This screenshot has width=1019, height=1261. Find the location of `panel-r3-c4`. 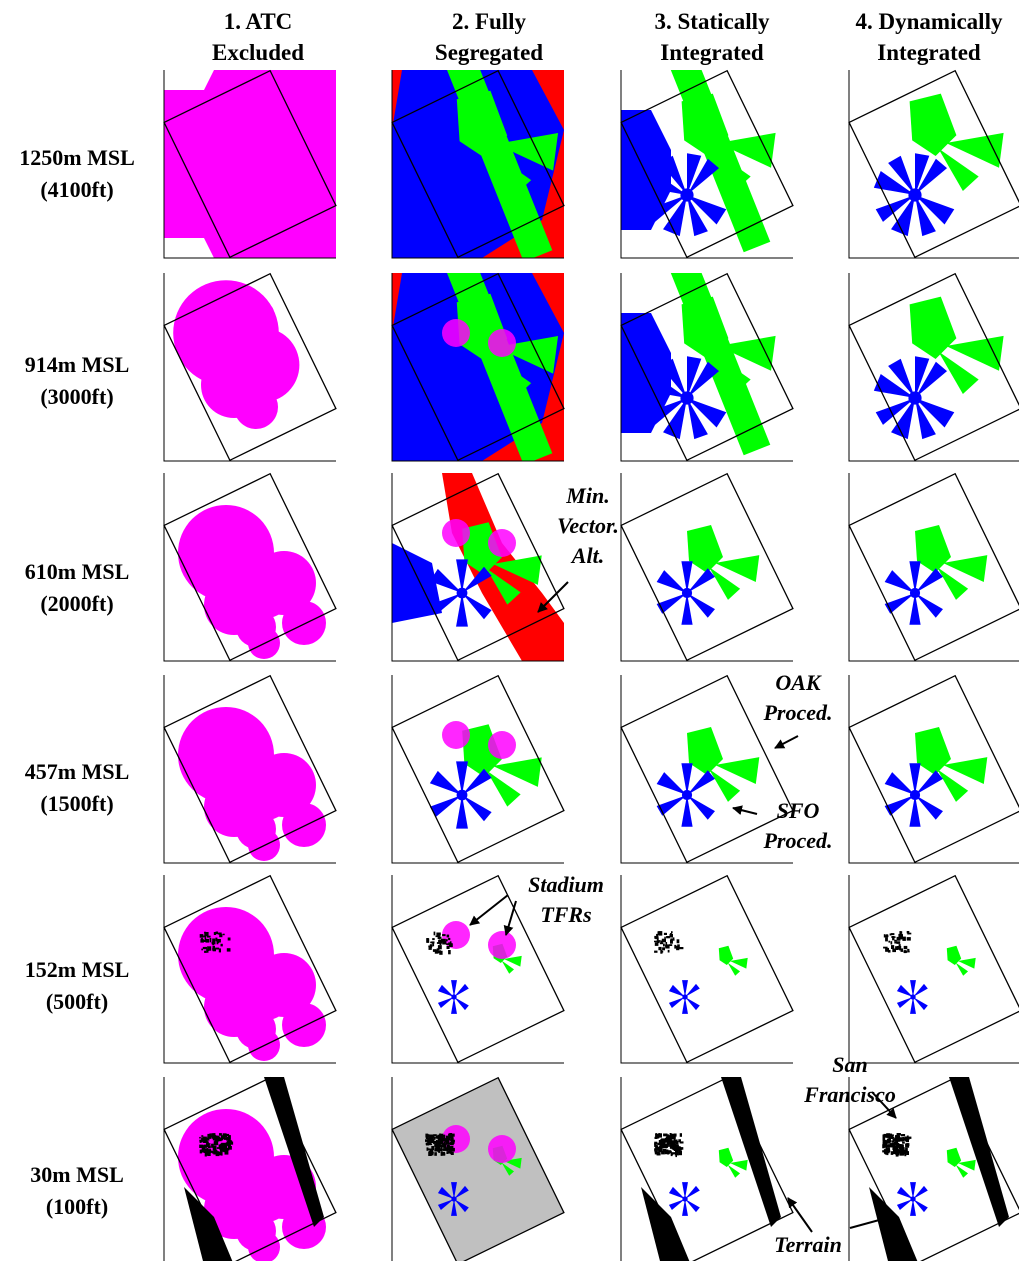

panel-r3-c4 is located at coordinates (933, 567).